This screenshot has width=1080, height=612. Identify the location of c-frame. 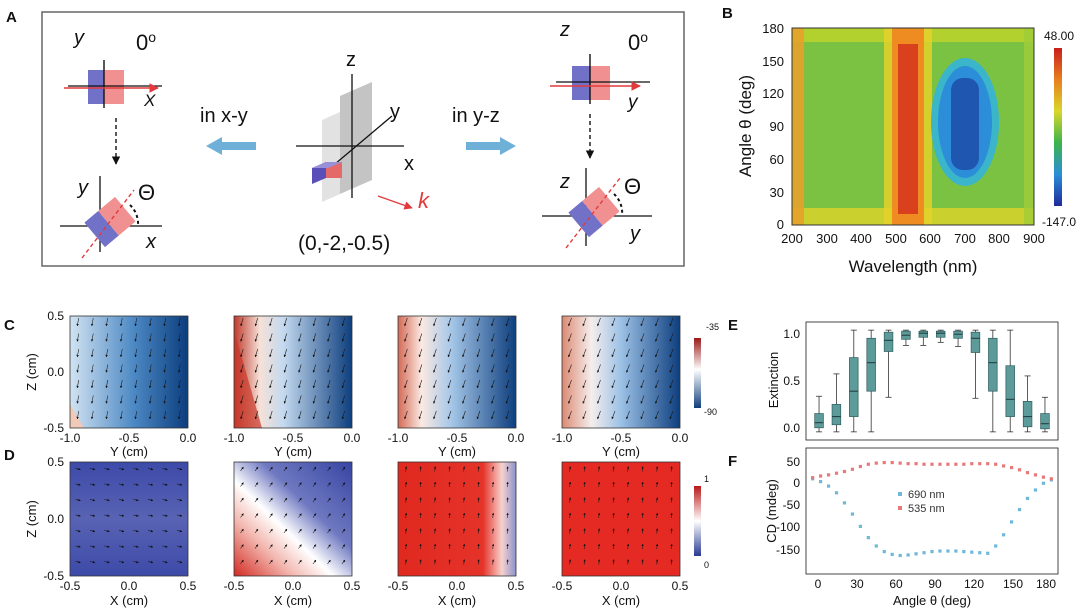
(129, 372).